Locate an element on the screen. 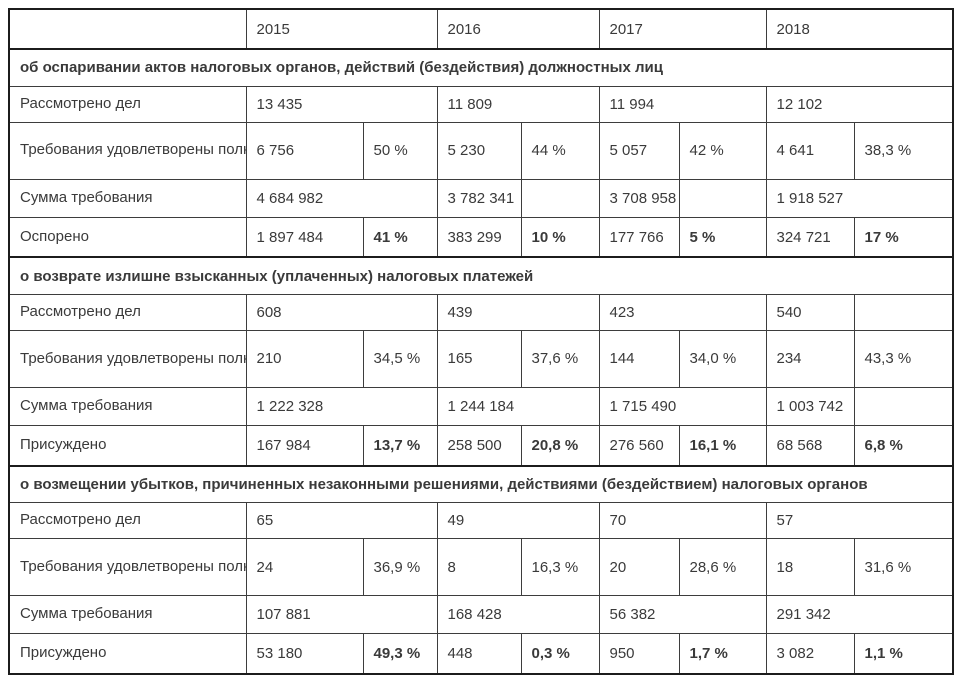 The image size is (960, 683). value-cell: 3 082 is located at coordinates (810, 654).